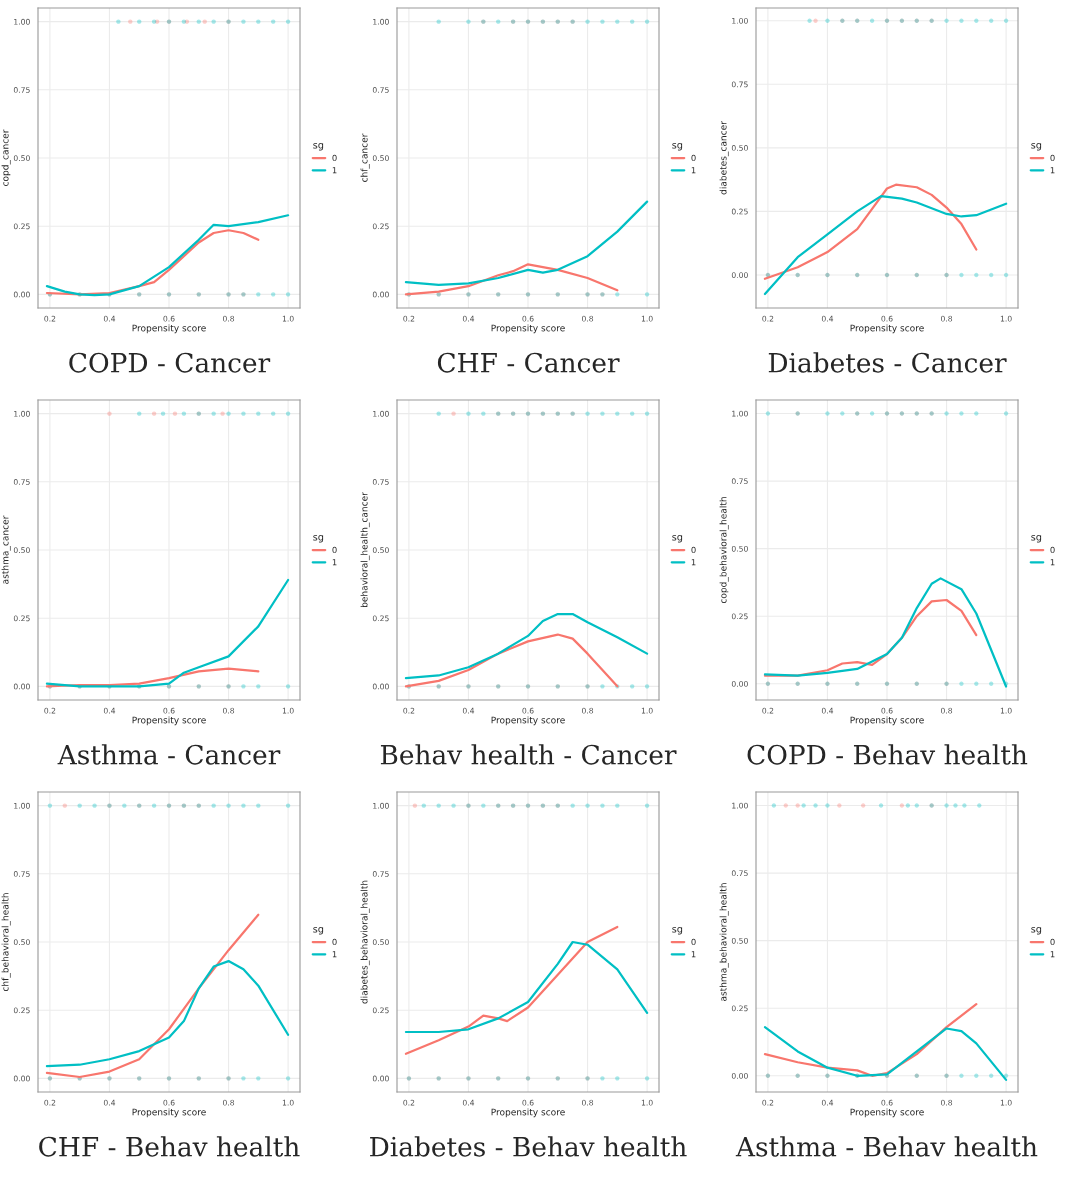  I want to click on y-axis-title: copd_cancer, so click(6, 157).